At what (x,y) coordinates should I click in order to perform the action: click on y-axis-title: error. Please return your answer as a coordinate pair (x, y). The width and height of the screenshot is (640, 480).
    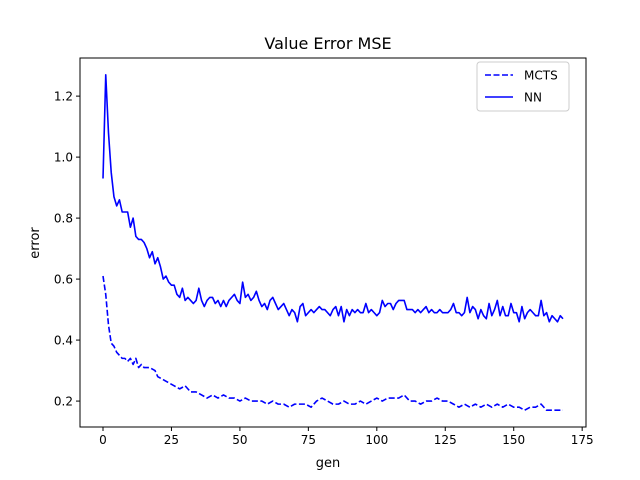
    Looking at the image, I should click on (35, 243).